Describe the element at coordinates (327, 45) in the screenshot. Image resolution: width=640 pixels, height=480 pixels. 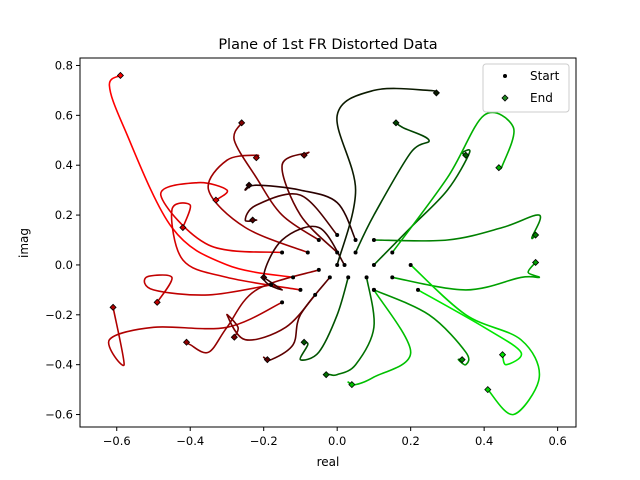
I see `chart-title: Plane of 1st FR Distorted Data` at that location.